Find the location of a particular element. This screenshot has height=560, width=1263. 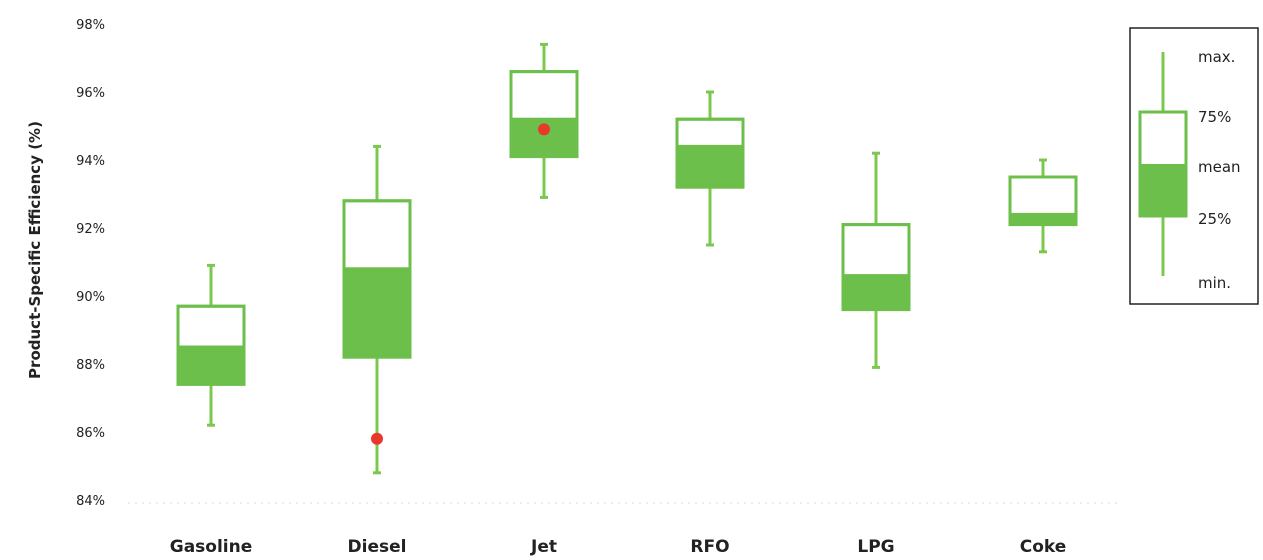

y-tick-label: 98% is located at coordinates (90, 25).